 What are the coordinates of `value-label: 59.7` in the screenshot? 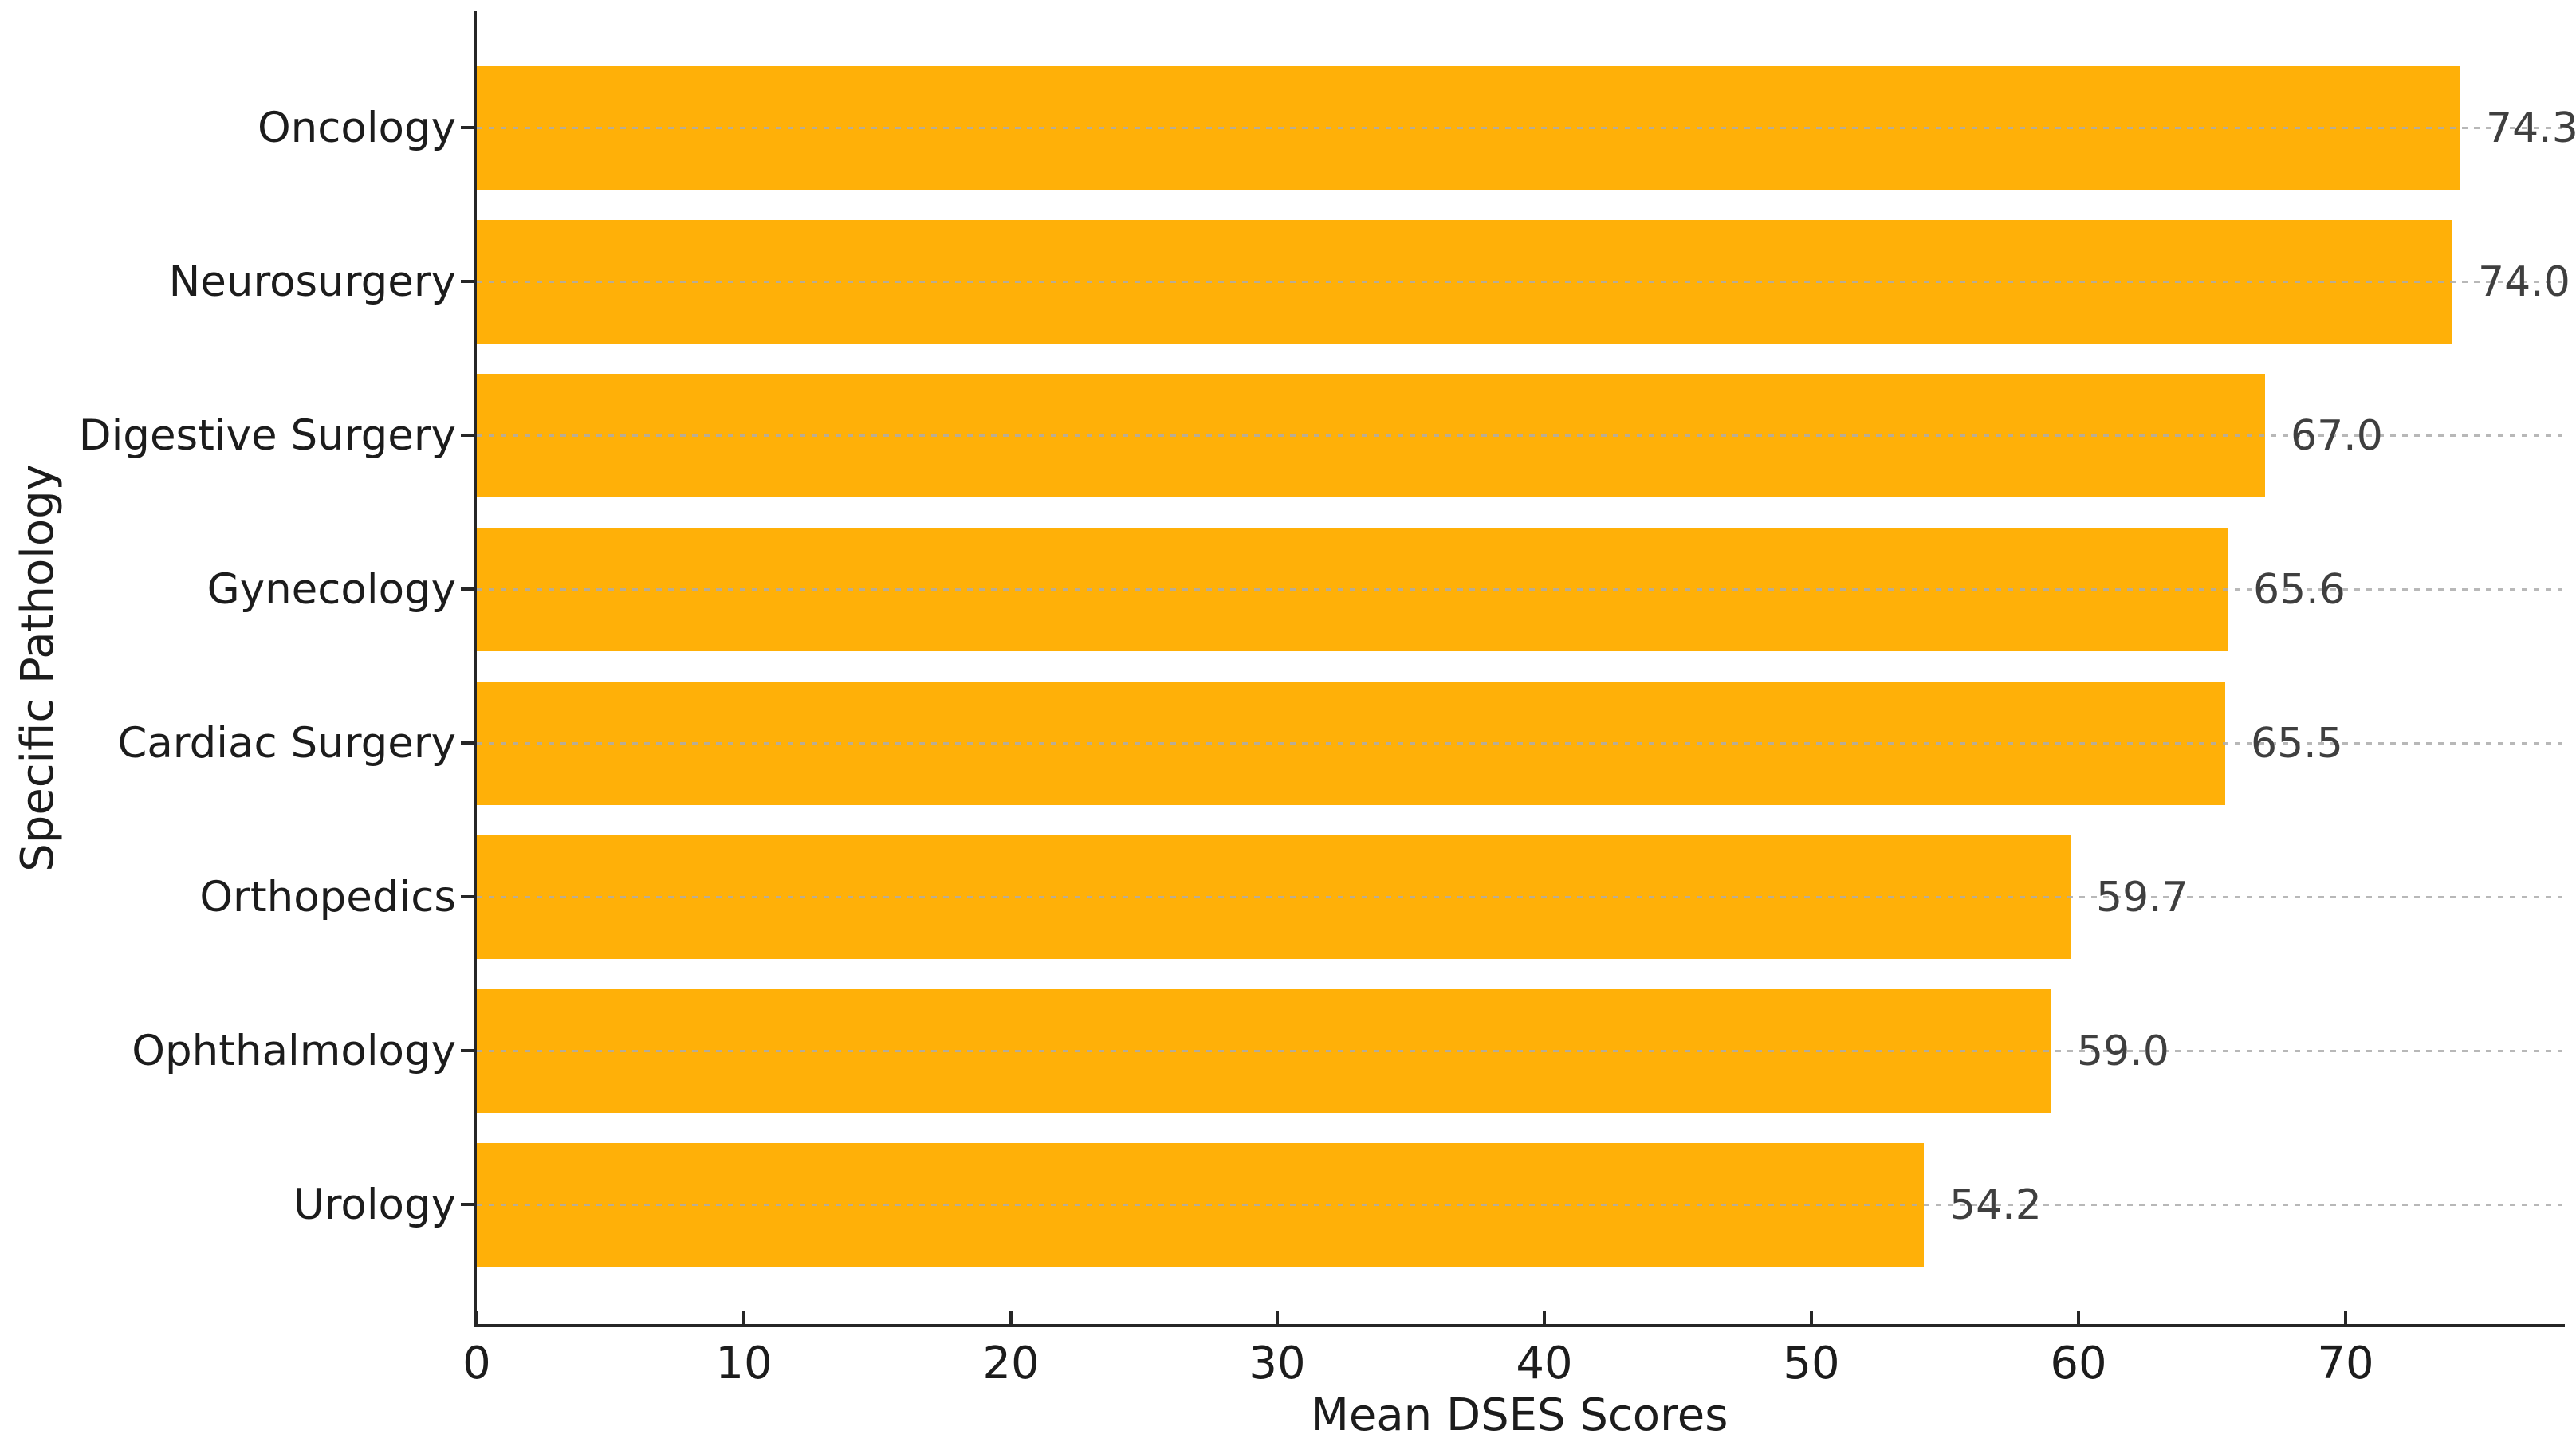 It's located at (2142, 897).